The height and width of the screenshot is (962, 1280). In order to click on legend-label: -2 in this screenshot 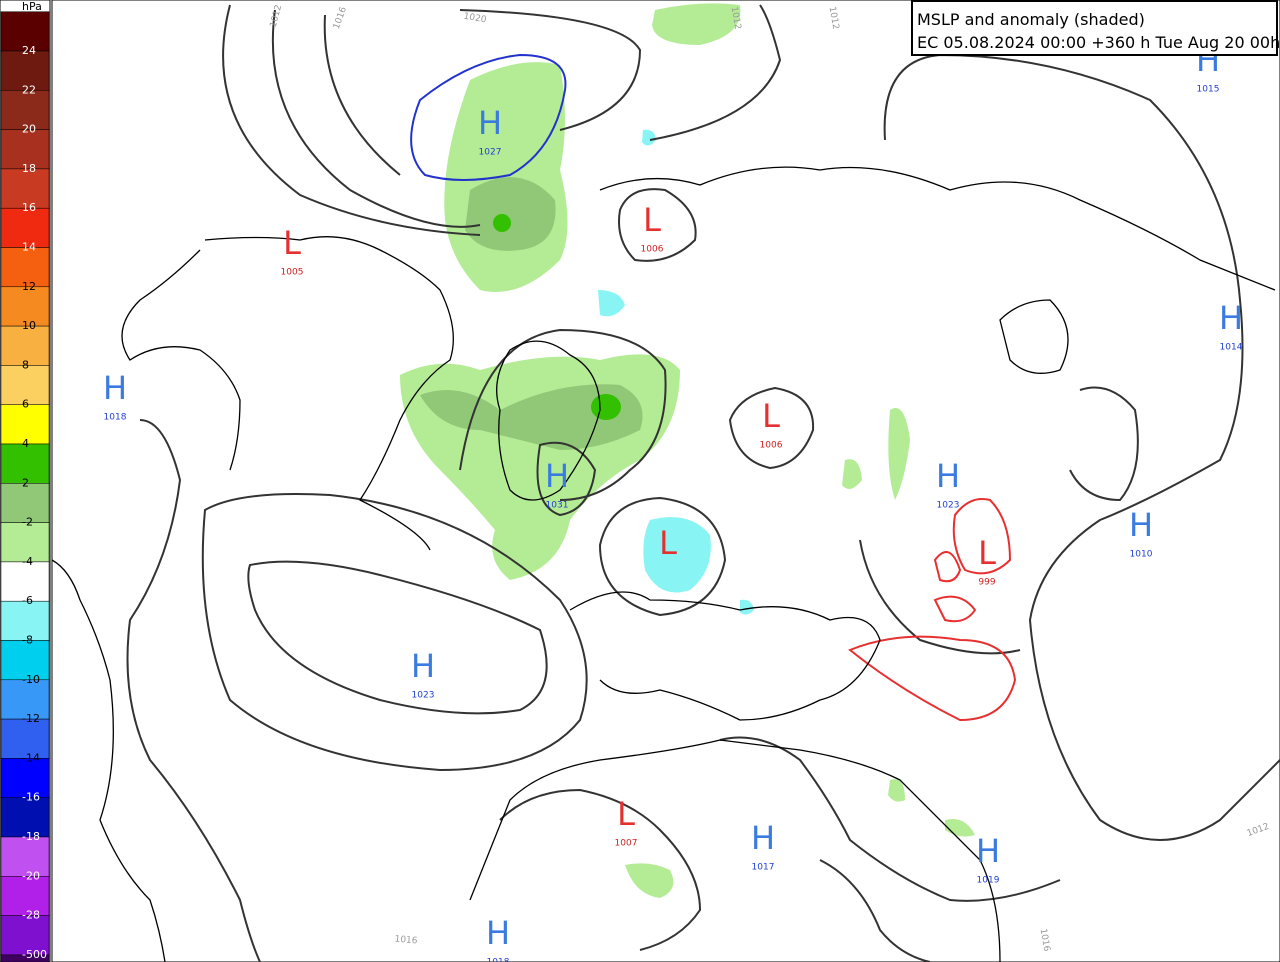, I will do `click(27, 522)`.